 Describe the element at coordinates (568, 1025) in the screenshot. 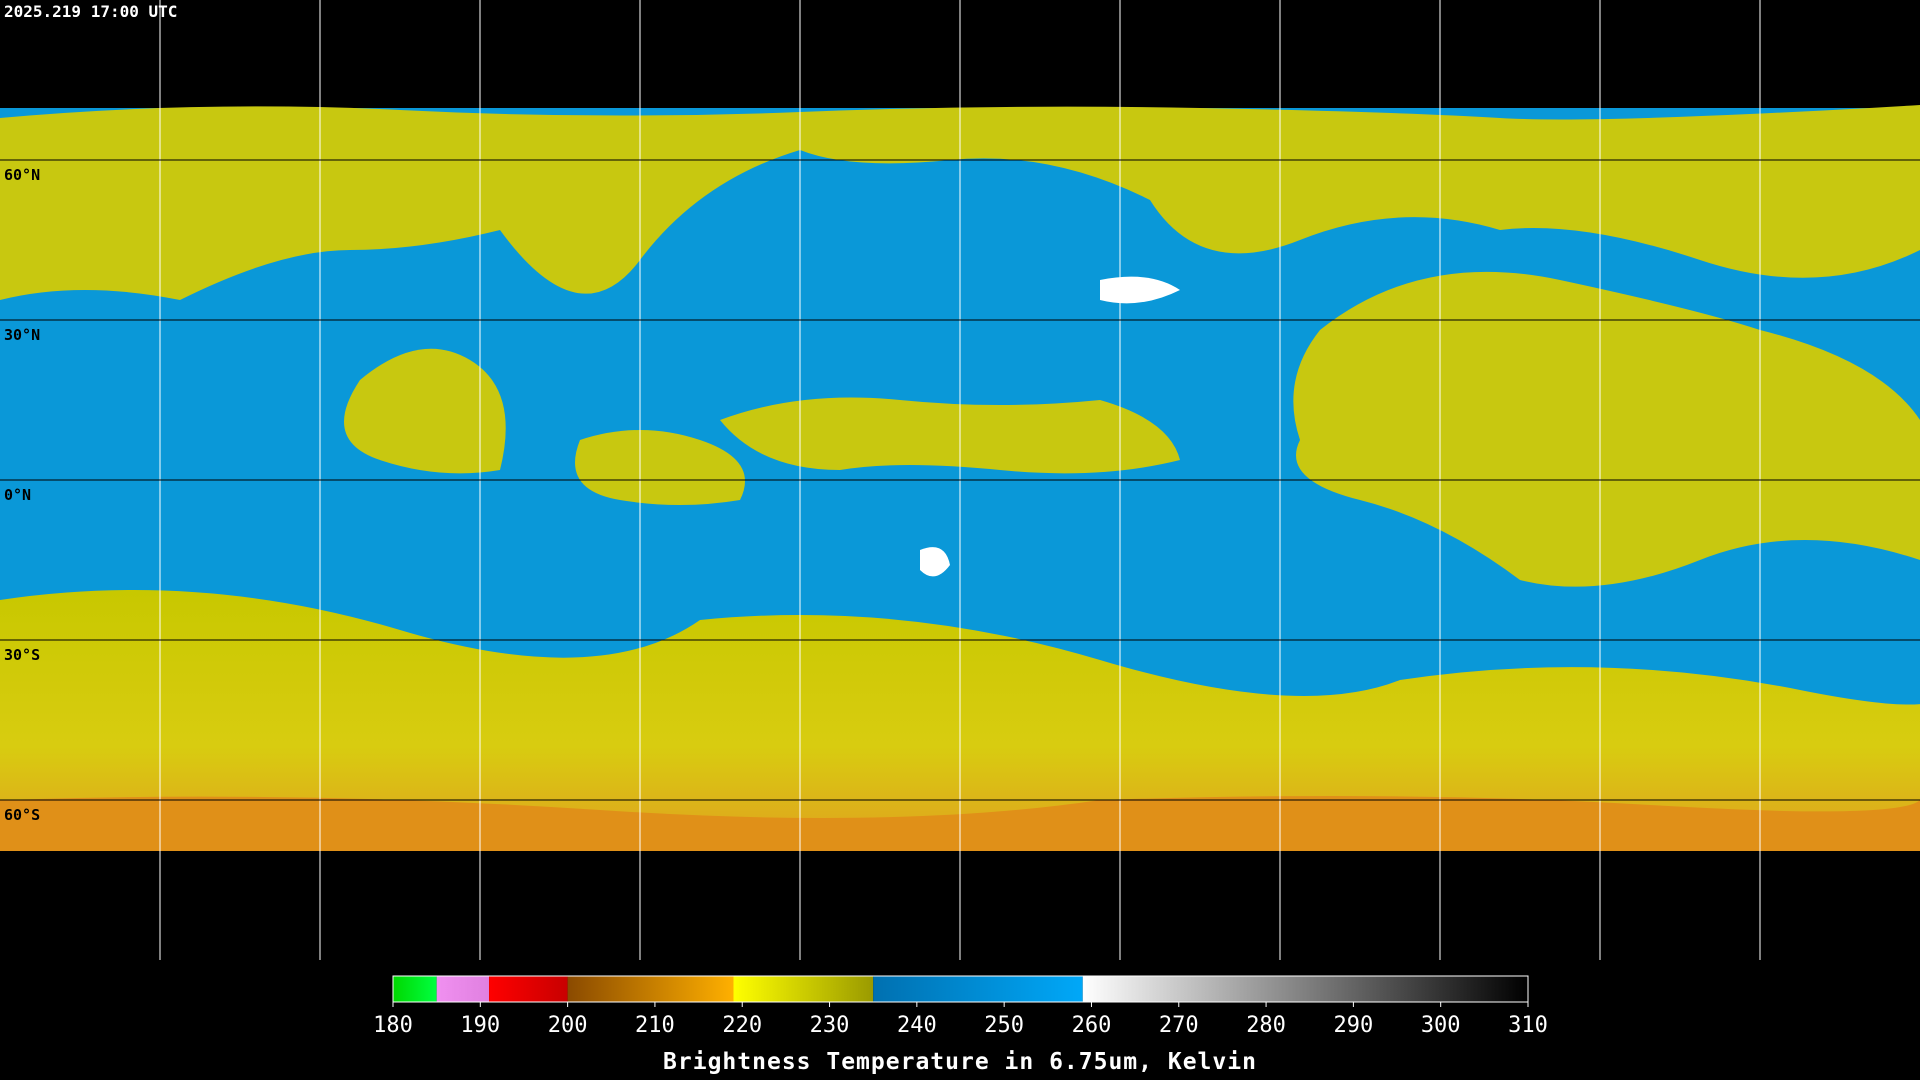

I see `colorbar-tick-label: 200` at that location.